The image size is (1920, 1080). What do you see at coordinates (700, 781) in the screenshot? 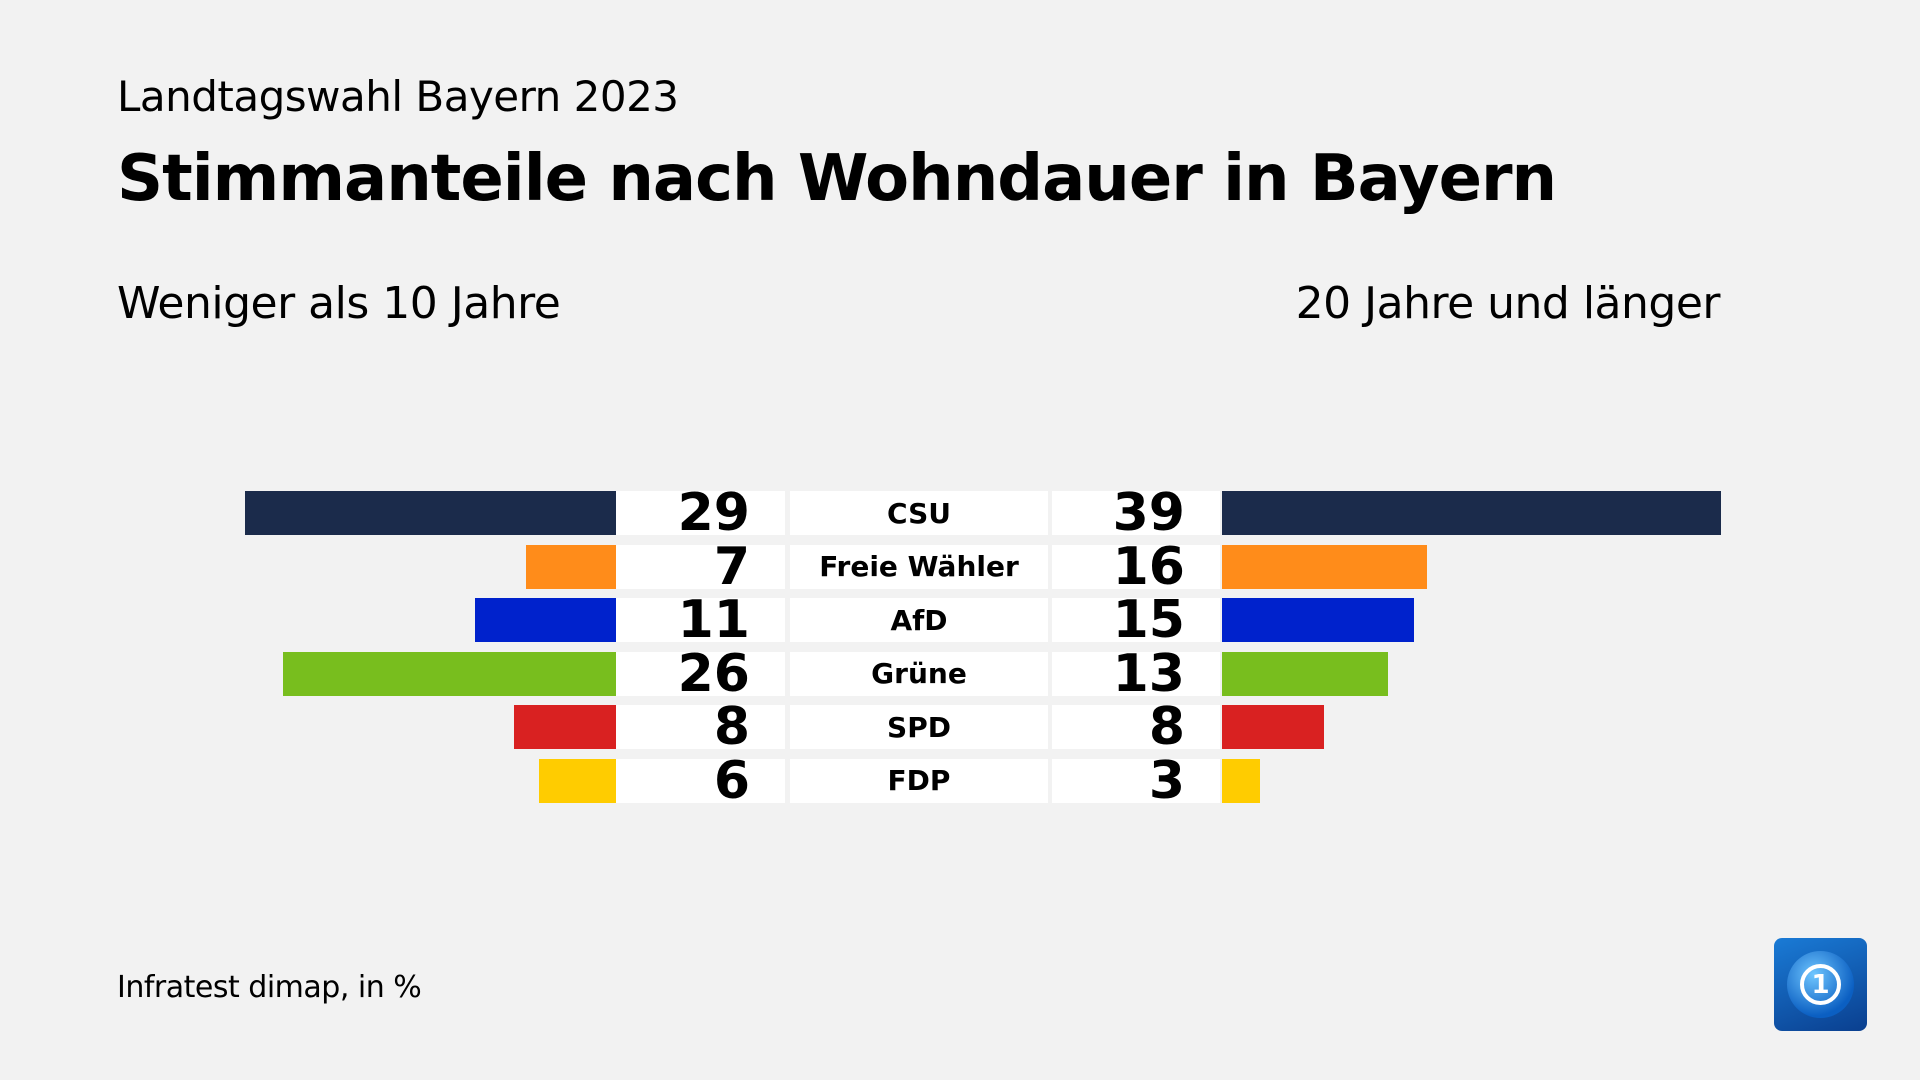
I see `value-left: 6` at bounding box center [700, 781].